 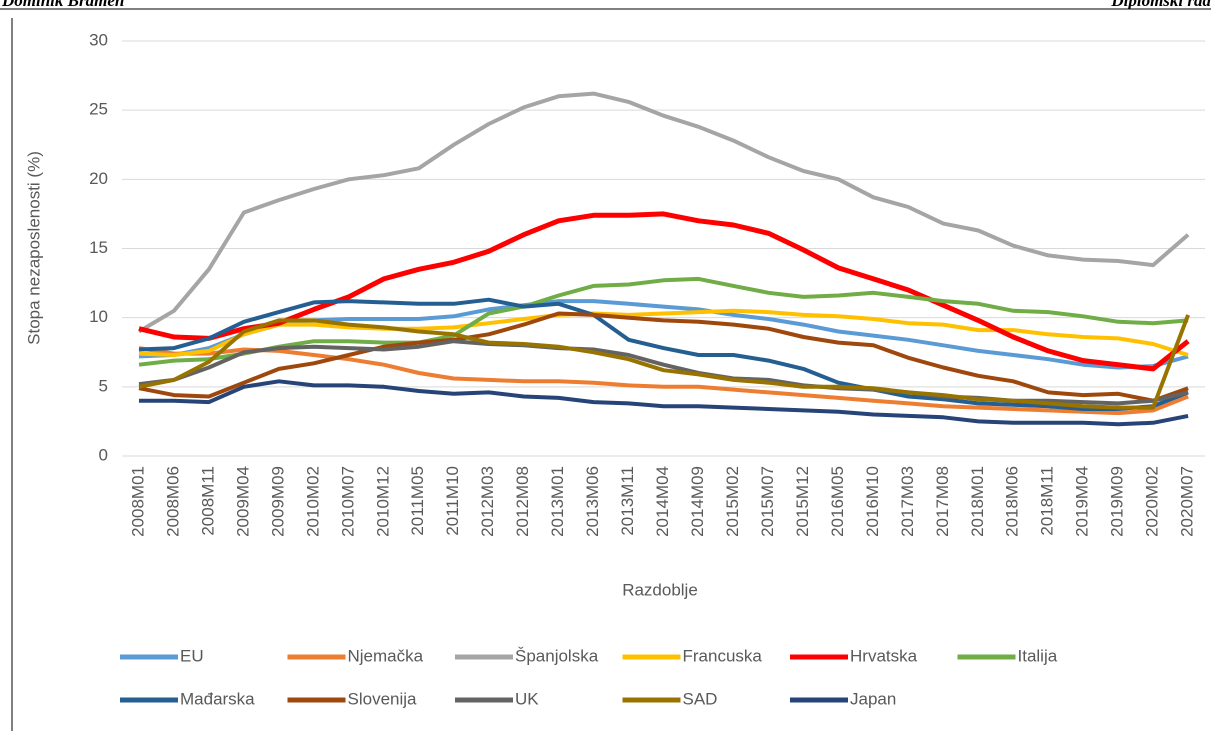 I want to click on y-tick-label: 15, so click(x=98, y=247).